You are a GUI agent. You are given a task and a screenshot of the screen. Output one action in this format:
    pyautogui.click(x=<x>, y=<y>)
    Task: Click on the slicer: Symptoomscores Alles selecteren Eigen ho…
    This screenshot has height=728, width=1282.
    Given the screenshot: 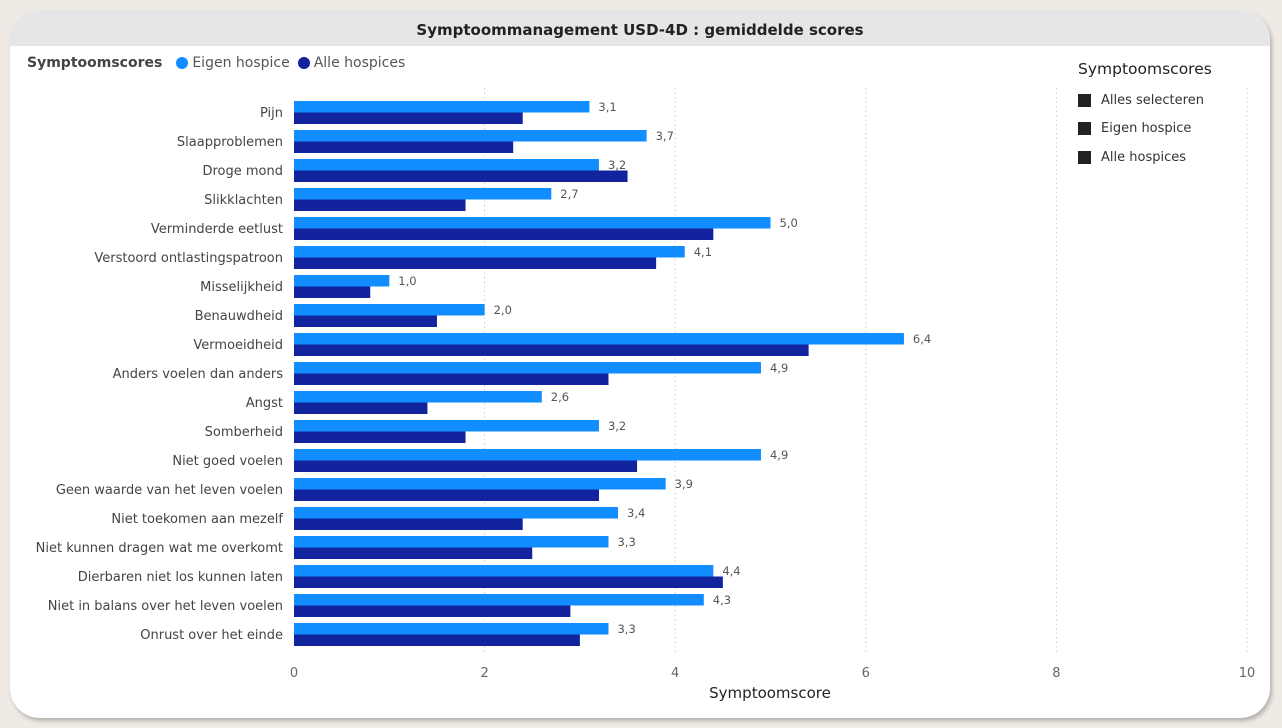 What is the action you would take?
    pyautogui.click(x=1145, y=116)
    